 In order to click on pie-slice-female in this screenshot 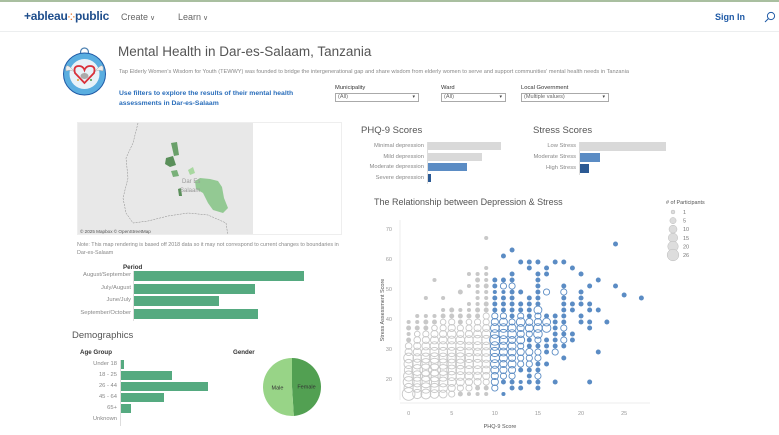, I will do `click(307, 387)`.